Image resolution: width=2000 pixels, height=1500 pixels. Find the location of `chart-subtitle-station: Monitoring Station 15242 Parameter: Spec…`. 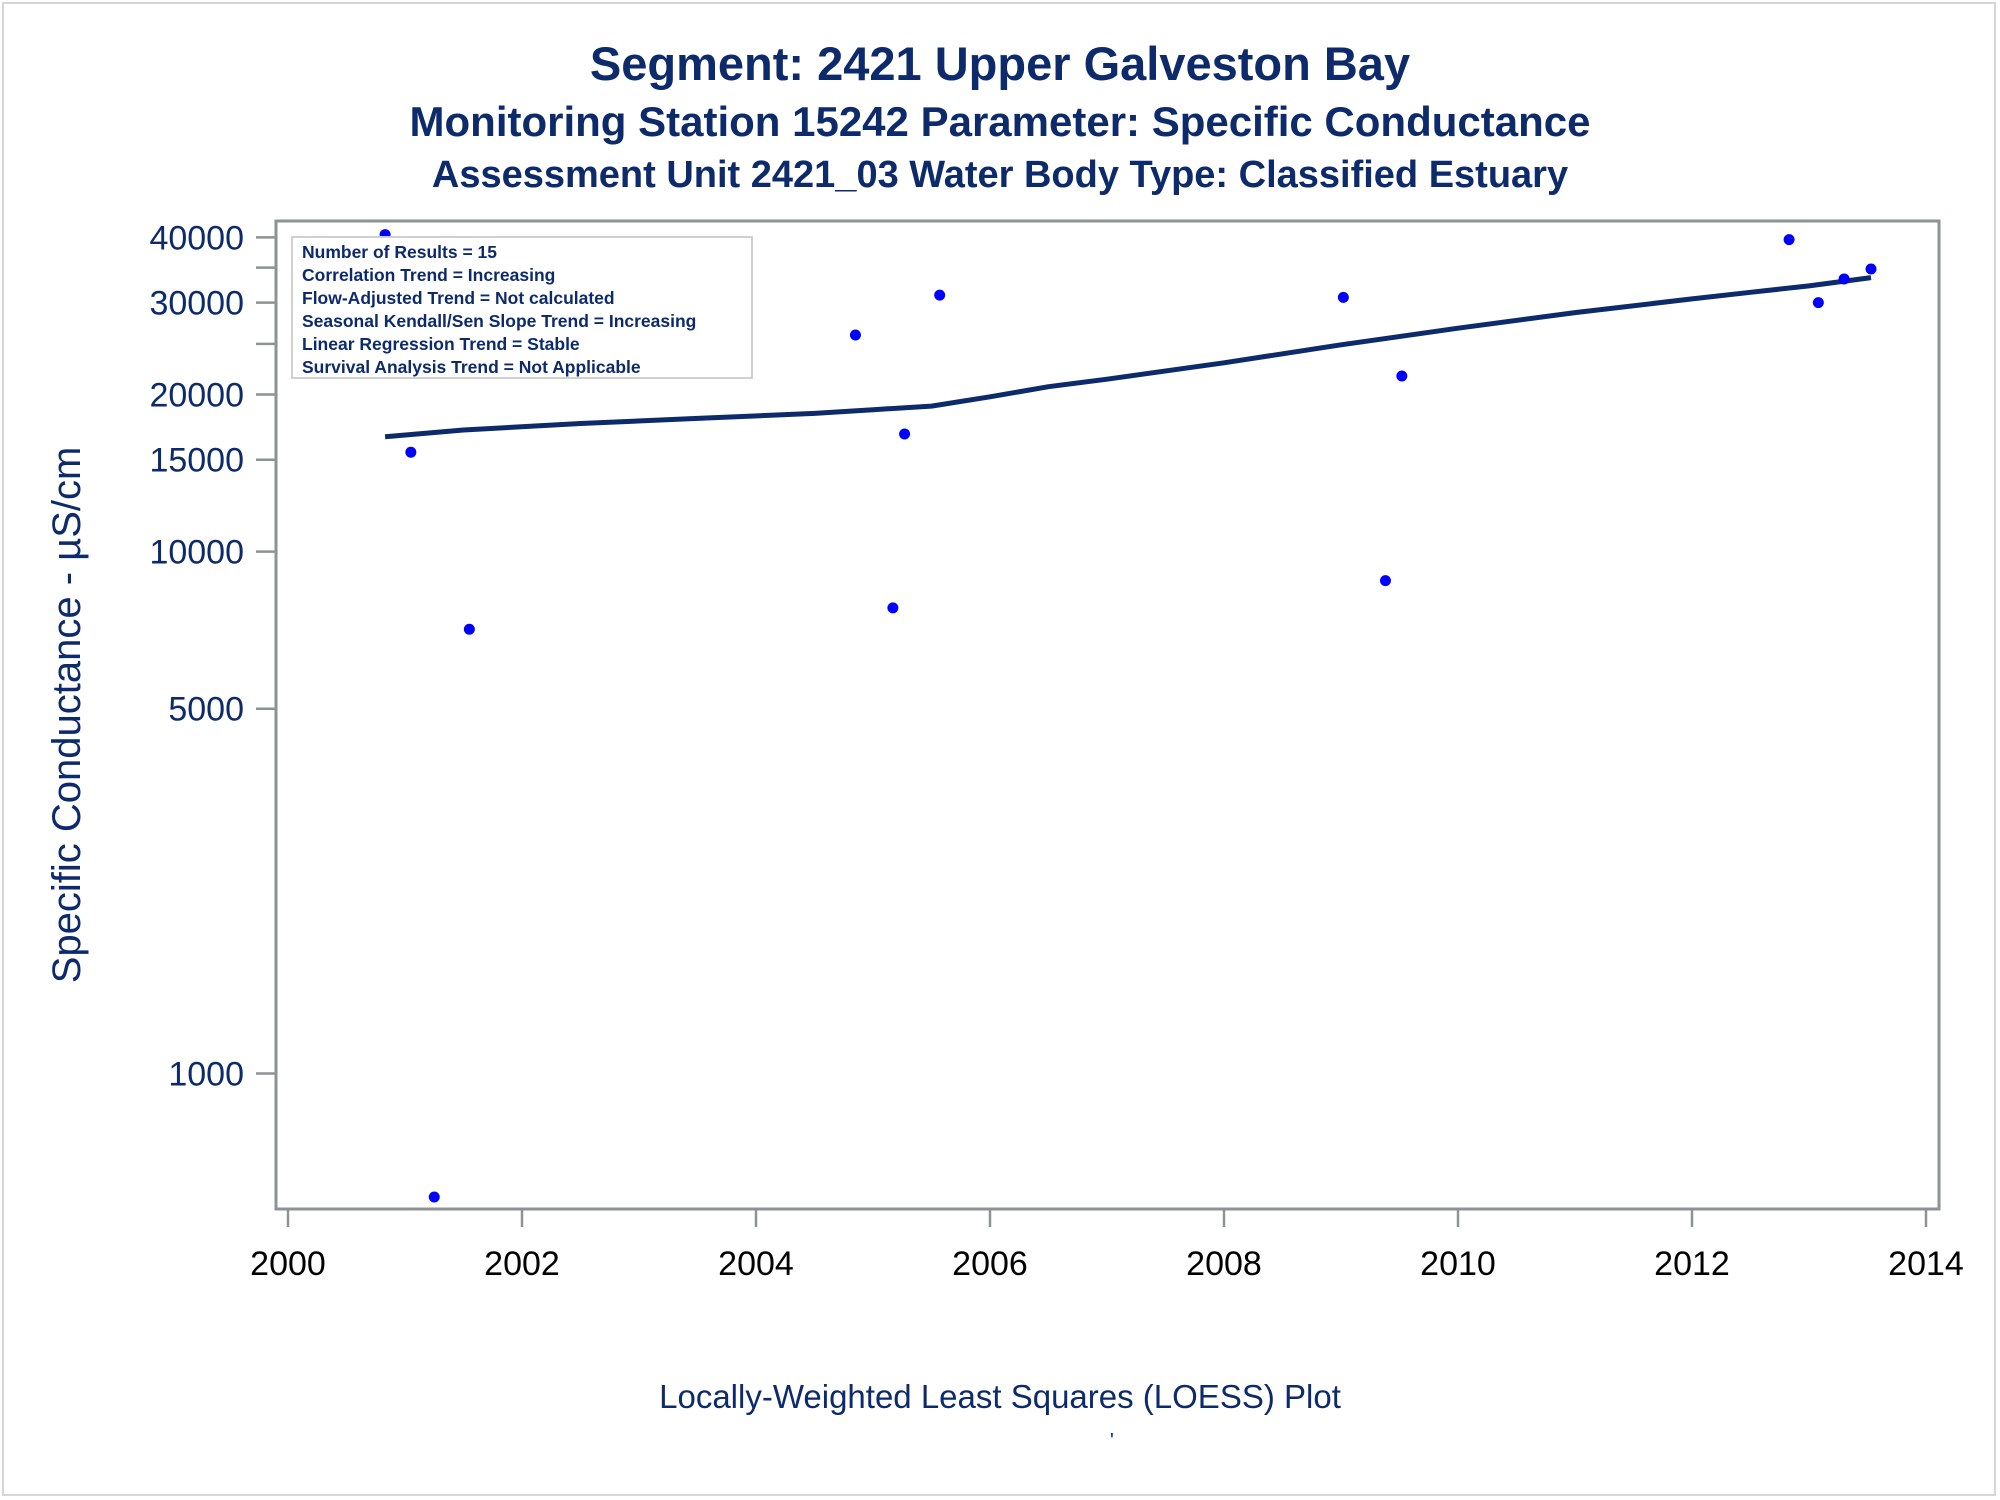

chart-subtitle-station: Monitoring Station 15242 Parameter: Spec… is located at coordinates (1000, 121).